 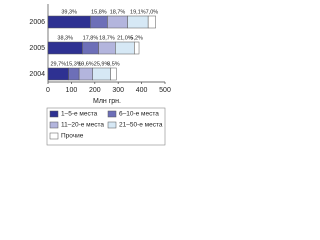 What do you see at coordinates (72, 136) in the screenshot?
I see `legend-label: Прочие` at bounding box center [72, 136].